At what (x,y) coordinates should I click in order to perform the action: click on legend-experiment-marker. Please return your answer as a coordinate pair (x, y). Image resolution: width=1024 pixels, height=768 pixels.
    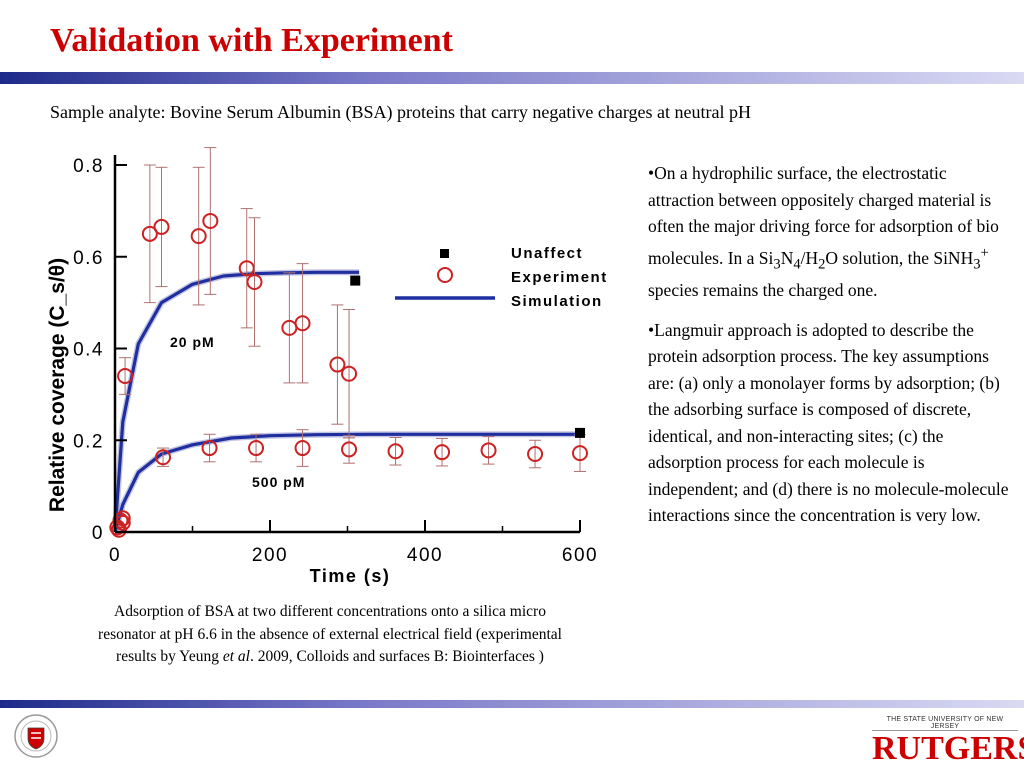
    Looking at the image, I should click on (445, 275).